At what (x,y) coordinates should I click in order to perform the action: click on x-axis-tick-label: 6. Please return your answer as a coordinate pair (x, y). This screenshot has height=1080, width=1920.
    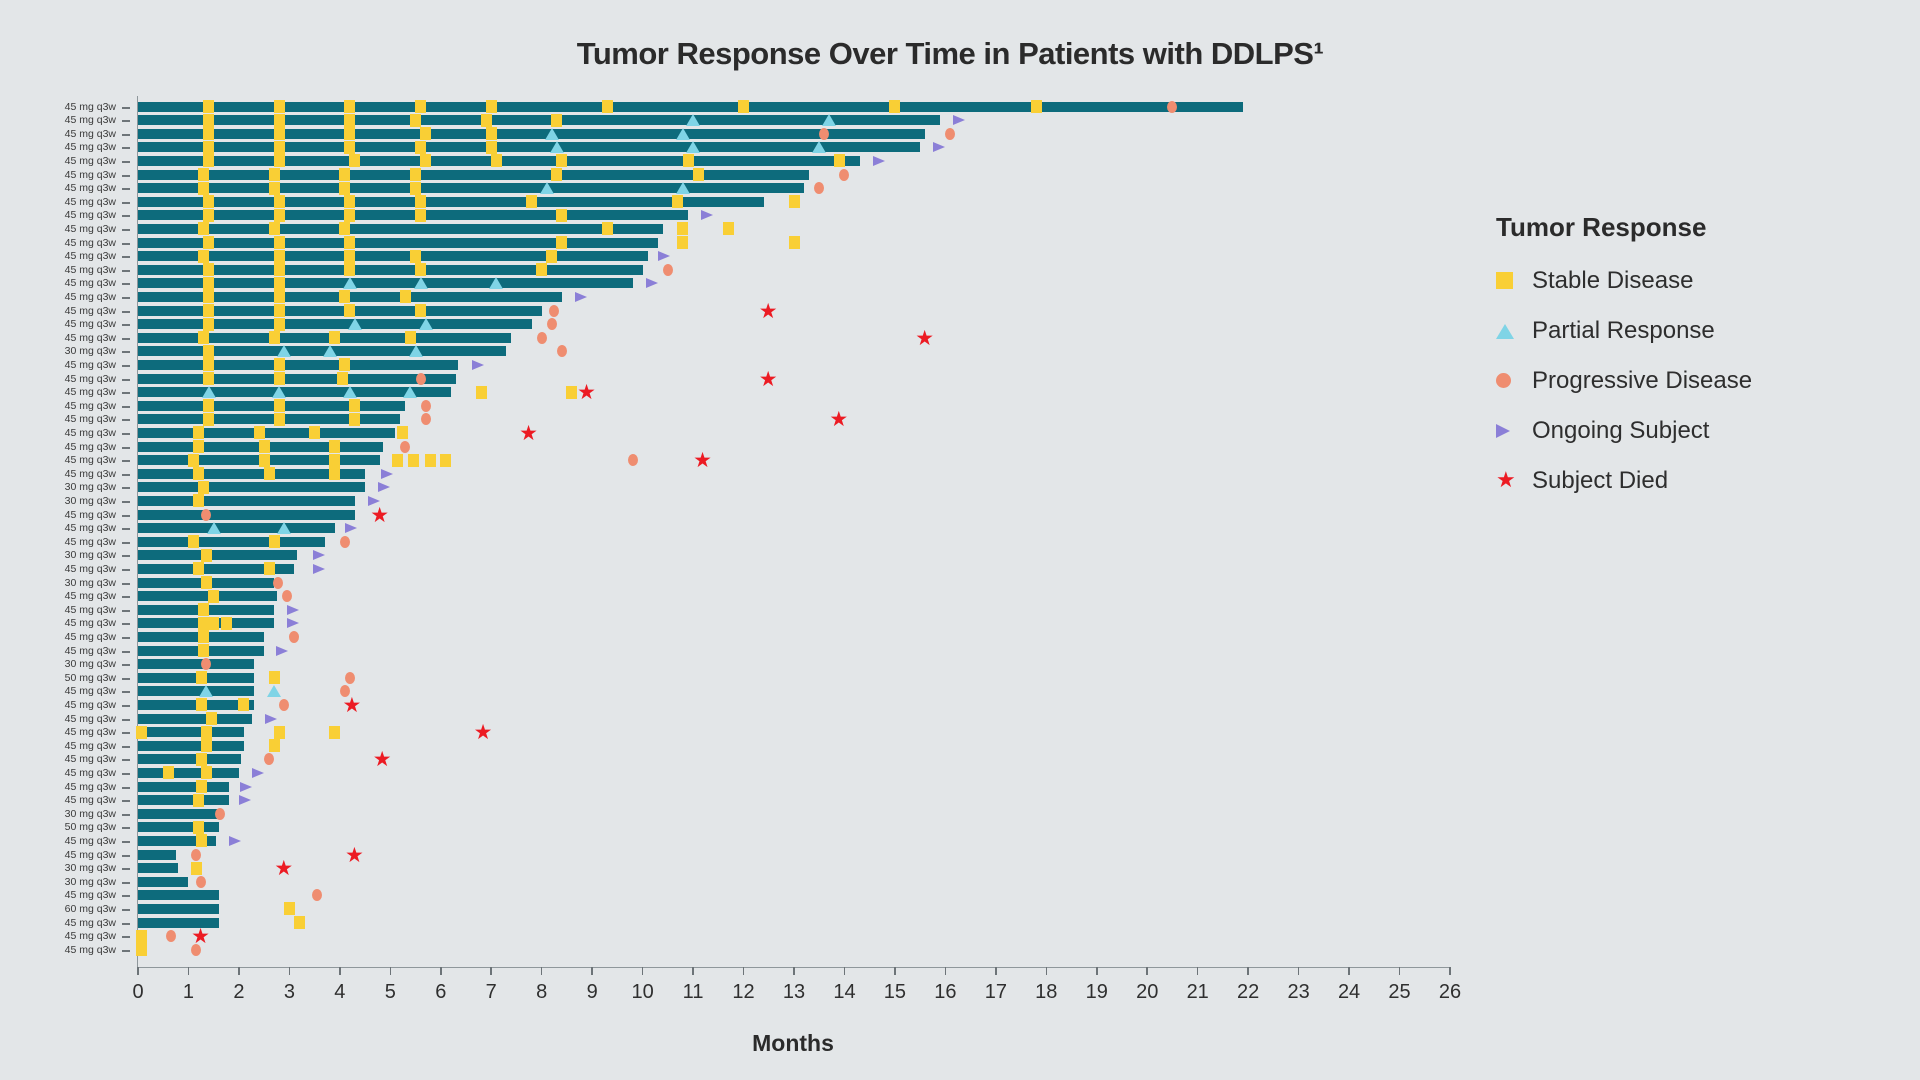
    Looking at the image, I should click on (441, 992).